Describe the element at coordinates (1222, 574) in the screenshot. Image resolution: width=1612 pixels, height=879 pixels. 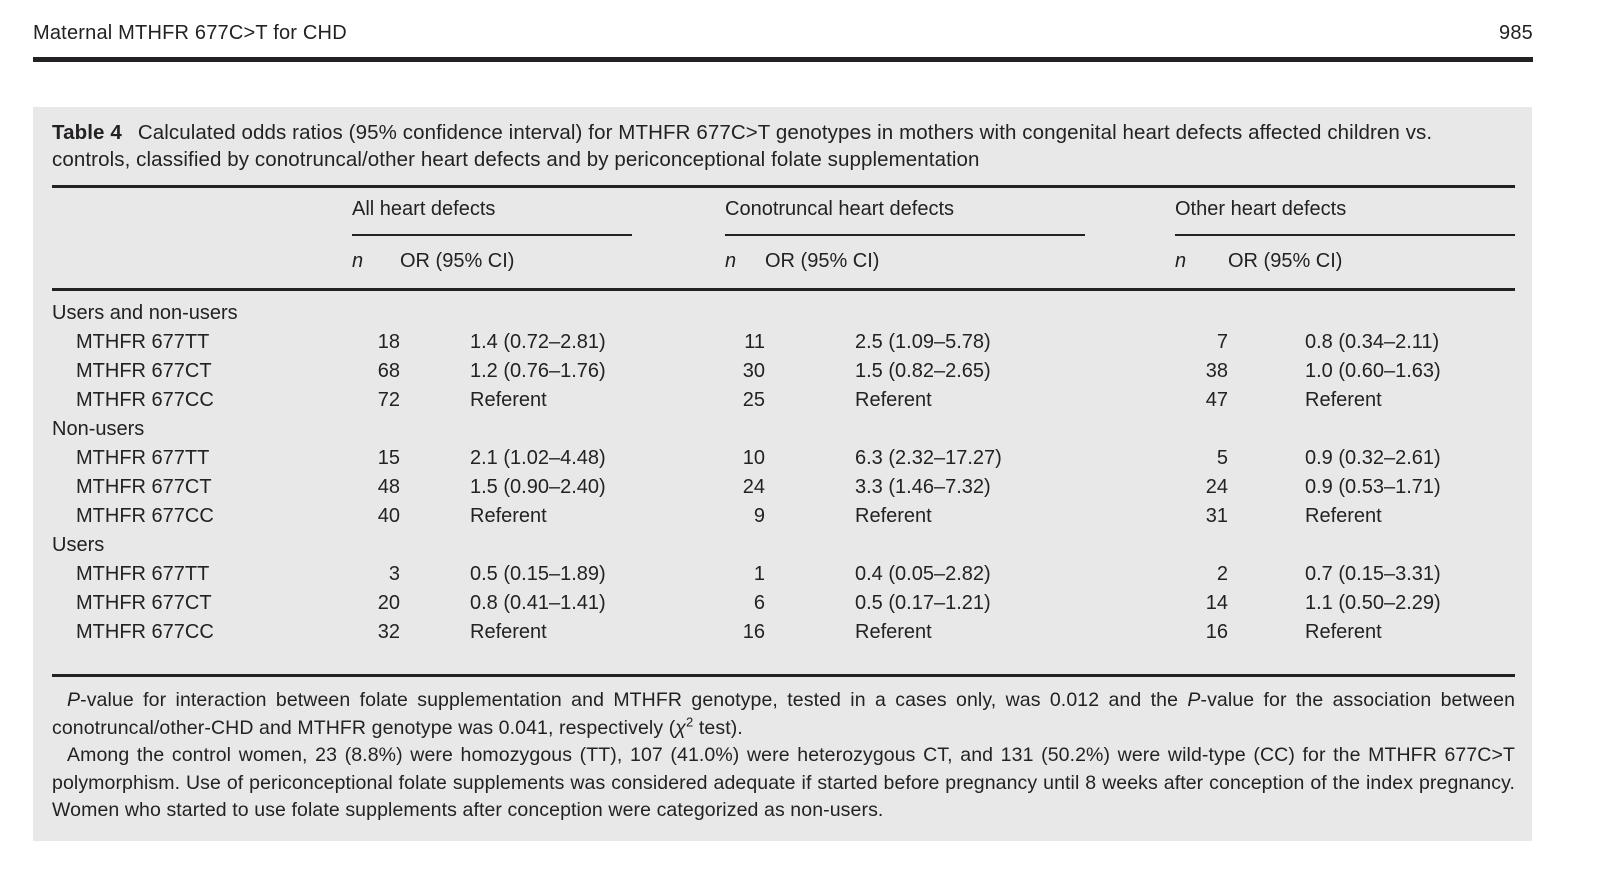
I see `cell-other-n: 2` at that location.